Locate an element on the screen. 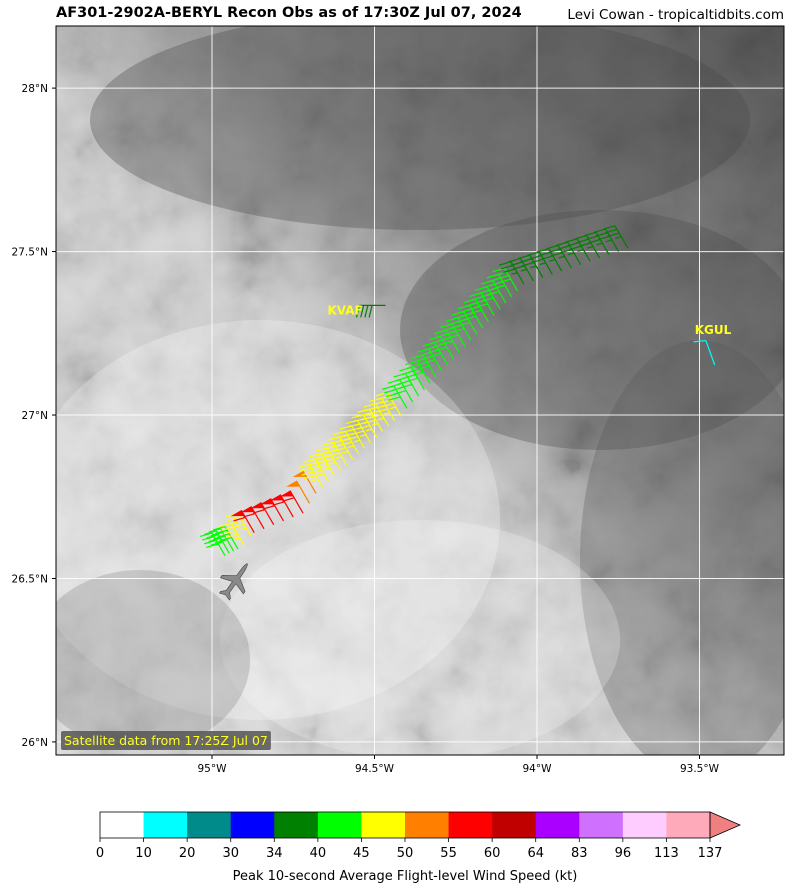  lat-tick-label: 26.5°N is located at coordinates (30, 579).